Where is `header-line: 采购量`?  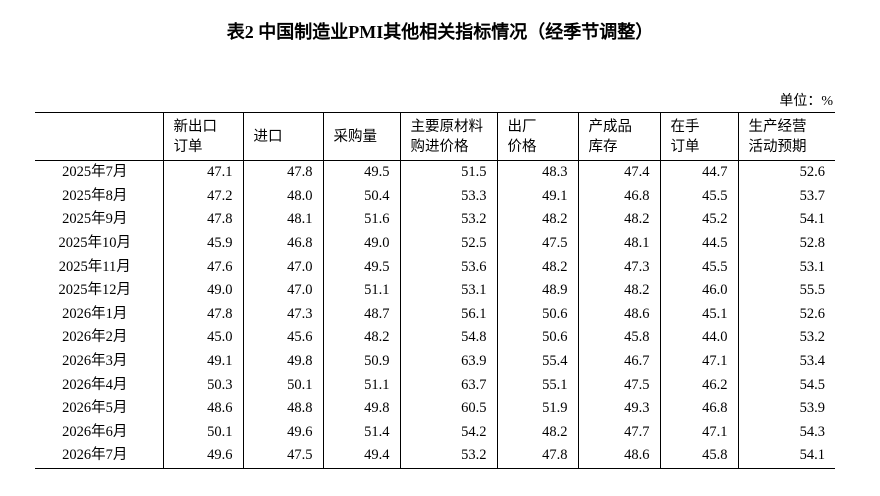
header-line: 采购量 is located at coordinates (355, 136).